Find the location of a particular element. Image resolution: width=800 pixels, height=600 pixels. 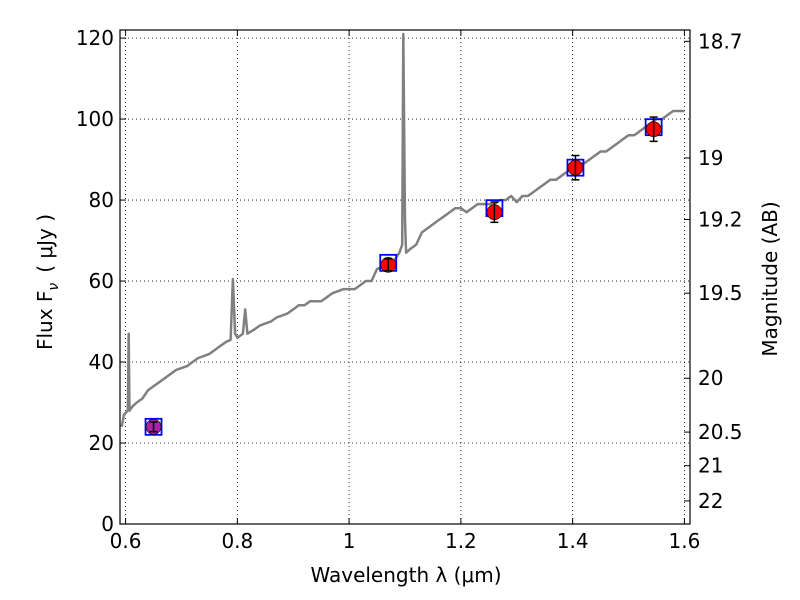

x-tick-label: 0.6 is located at coordinates (126, 541).